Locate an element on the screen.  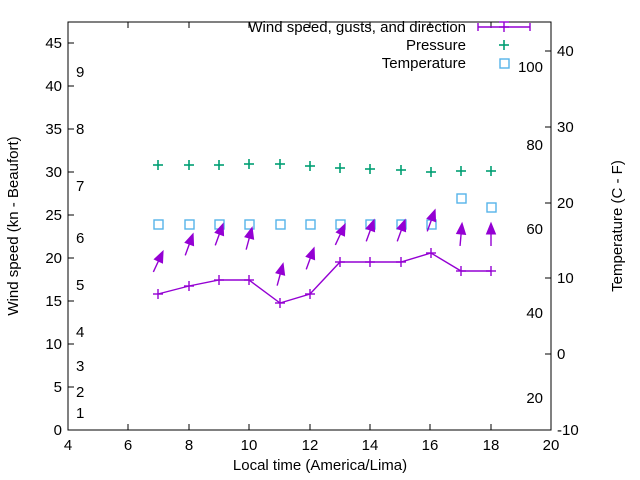
legend-entry-temperature: Temperature is located at coordinates (446, 63).